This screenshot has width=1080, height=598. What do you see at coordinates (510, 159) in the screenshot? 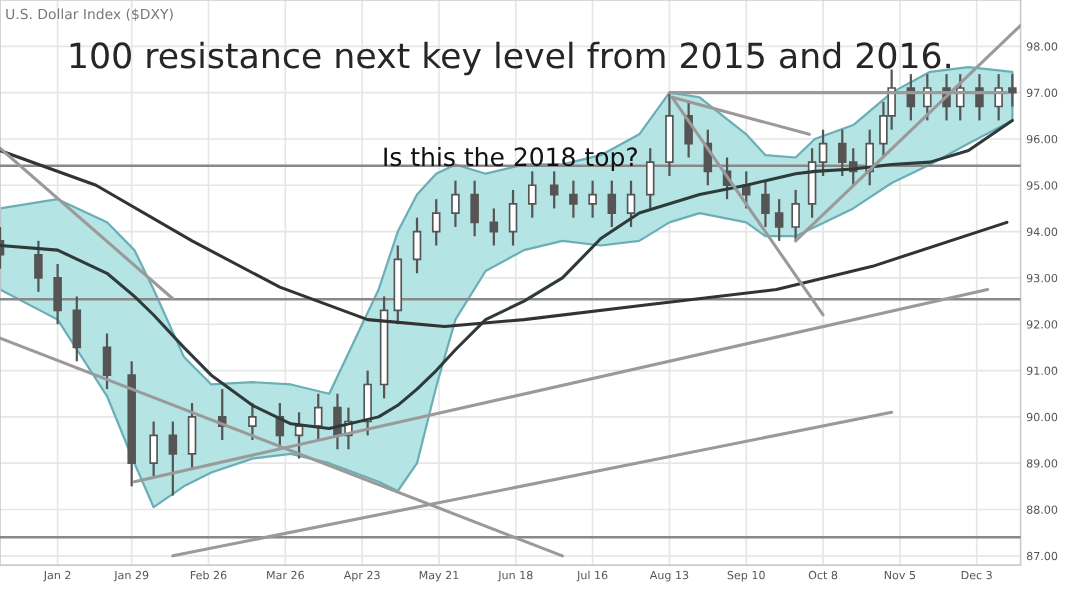
I see `annotation: Is this the 2018 top?` at bounding box center [510, 159].